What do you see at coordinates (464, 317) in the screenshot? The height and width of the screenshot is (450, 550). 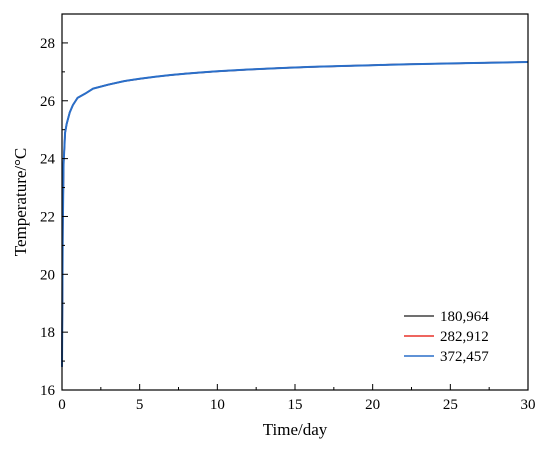 I see `legend-label-1: 180,964` at bounding box center [464, 317].